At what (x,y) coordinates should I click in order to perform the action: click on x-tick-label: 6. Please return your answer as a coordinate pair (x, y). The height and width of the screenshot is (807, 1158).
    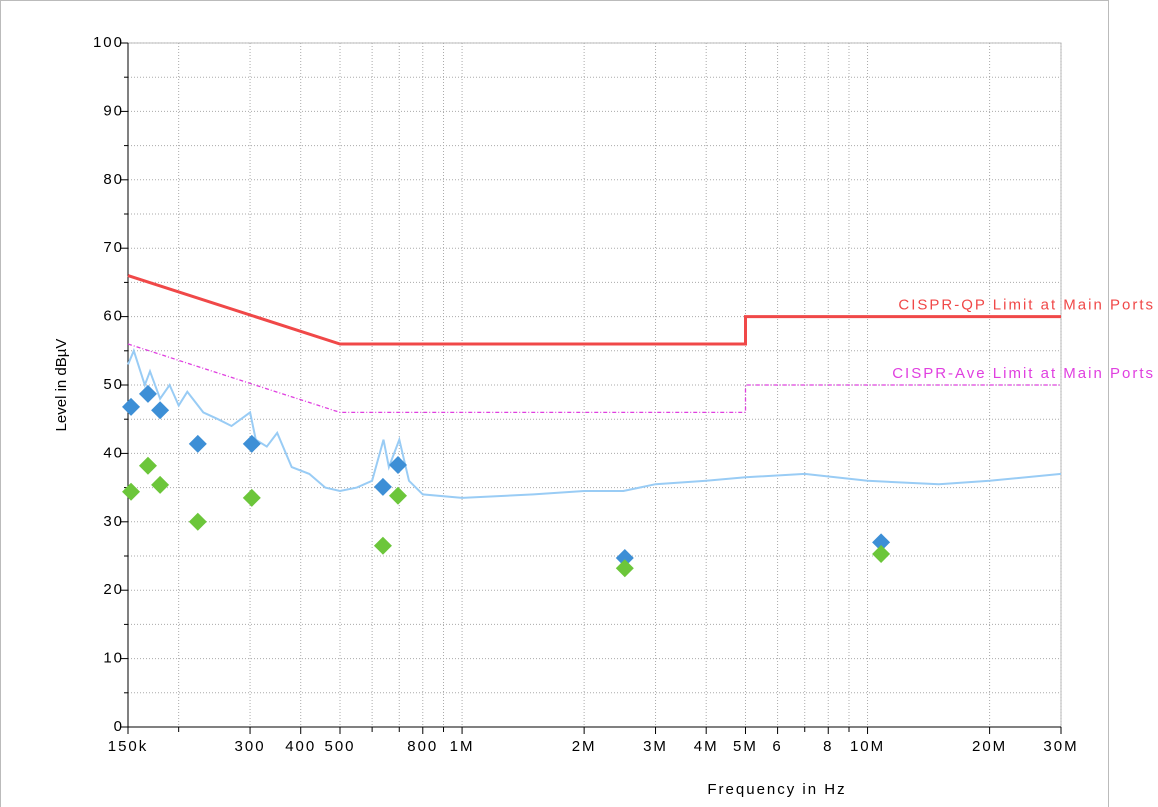
    Looking at the image, I should click on (777, 746).